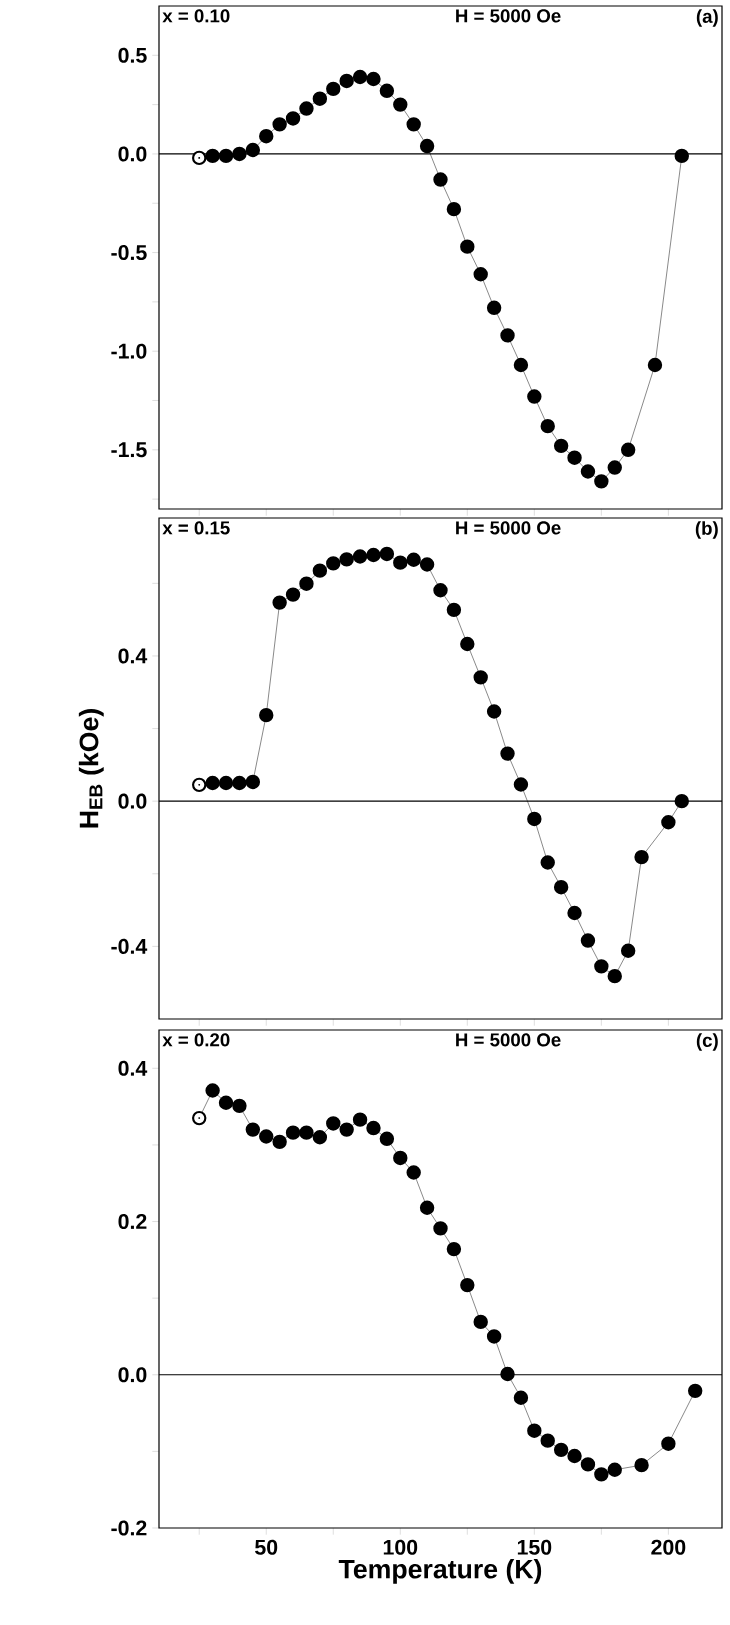 Image resolution: width=730 pixels, height=1625 pixels. What do you see at coordinates (707, 1042) in the screenshot?
I see `annotation: (c)` at bounding box center [707, 1042].